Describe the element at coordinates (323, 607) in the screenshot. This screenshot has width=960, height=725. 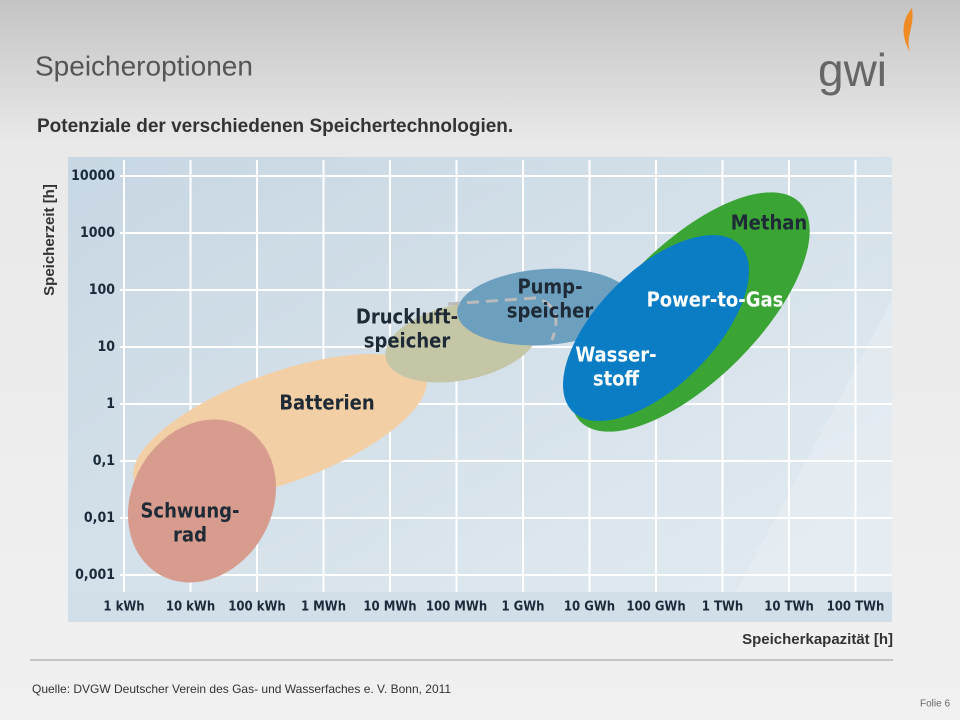
I see `x-tick-label: 1 MWh` at that location.